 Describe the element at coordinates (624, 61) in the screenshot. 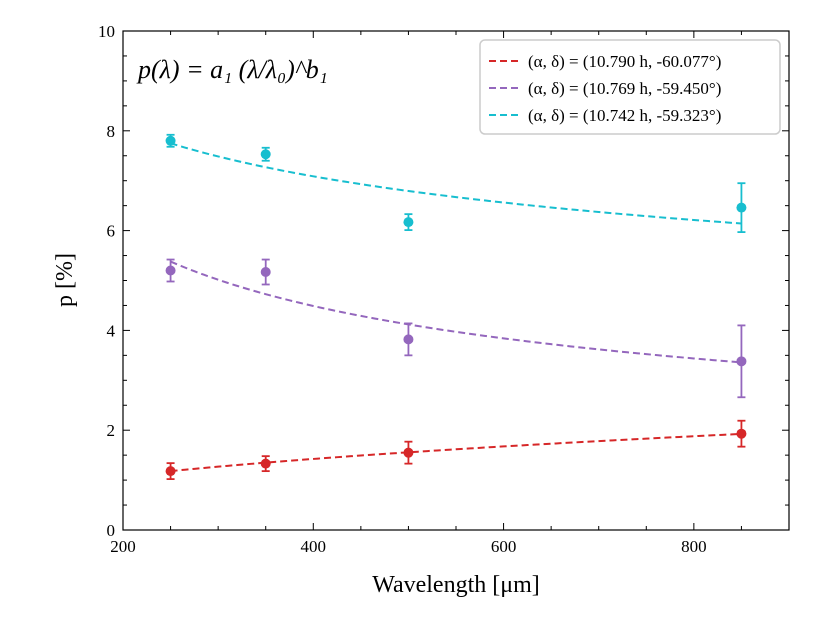

I see `legend-entry: (α, δ) = (10.790 h, -60.077°)` at that location.